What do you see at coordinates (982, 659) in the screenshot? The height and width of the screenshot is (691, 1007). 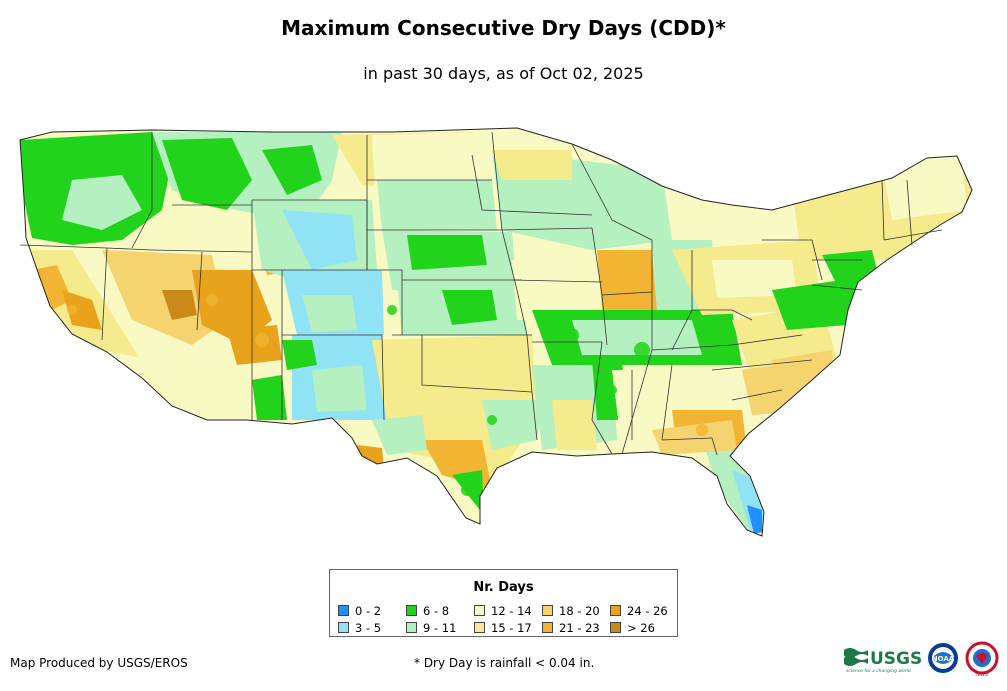 I see `nws-logo: NWS` at bounding box center [982, 659].